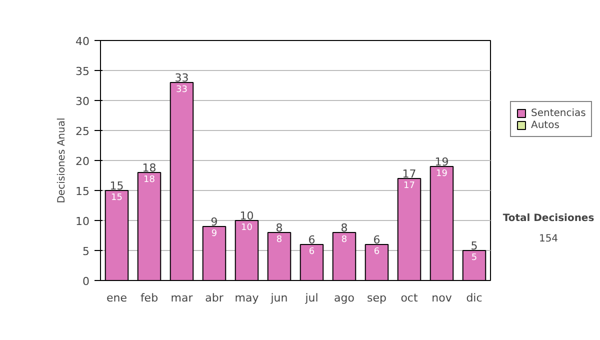 This screenshot has width=600, height=340. Describe the element at coordinates (377, 298) in the screenshot. I see `x-tick-label: sep` at that location.